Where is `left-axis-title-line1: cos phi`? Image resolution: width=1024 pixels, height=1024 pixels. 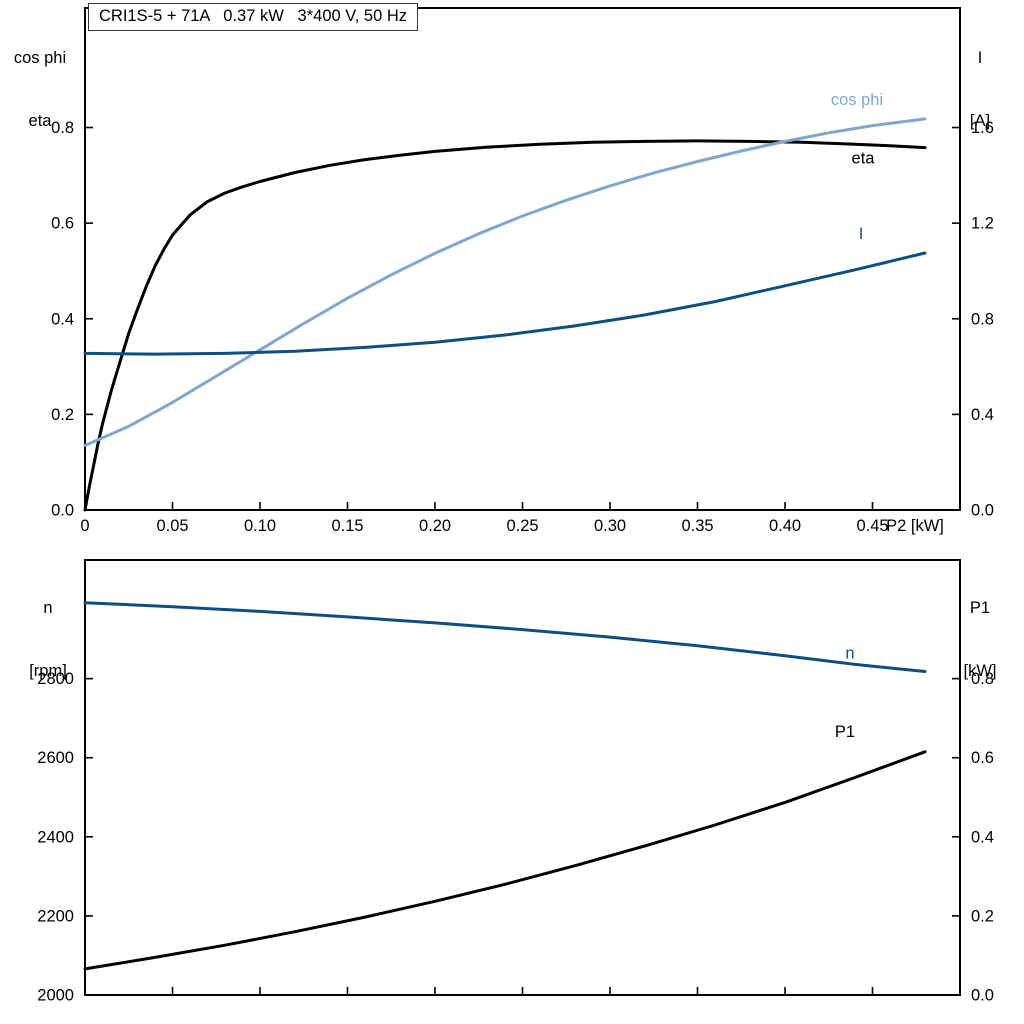 left-axis-title-line1: cos phi is located at coordinates (40, 58).